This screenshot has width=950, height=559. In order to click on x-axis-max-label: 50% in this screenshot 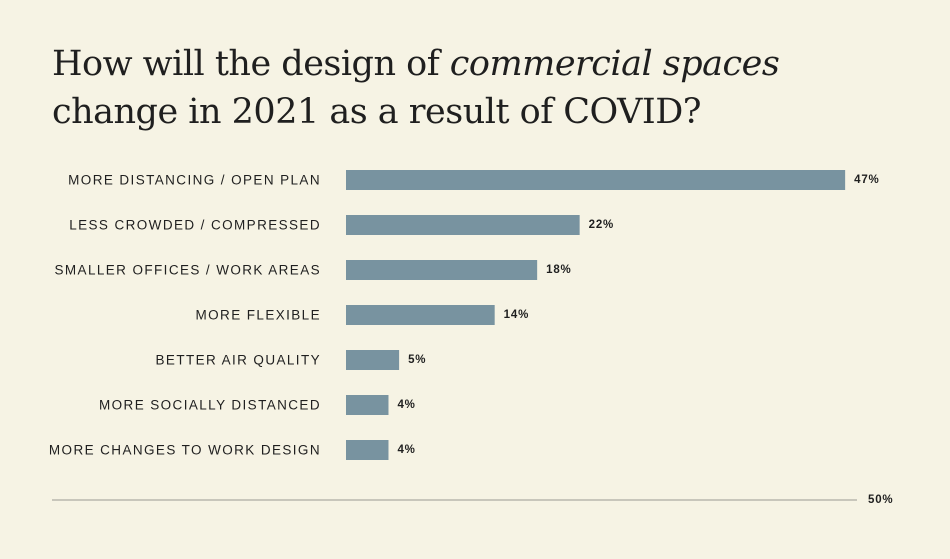, I will do `click(880, 500)`.